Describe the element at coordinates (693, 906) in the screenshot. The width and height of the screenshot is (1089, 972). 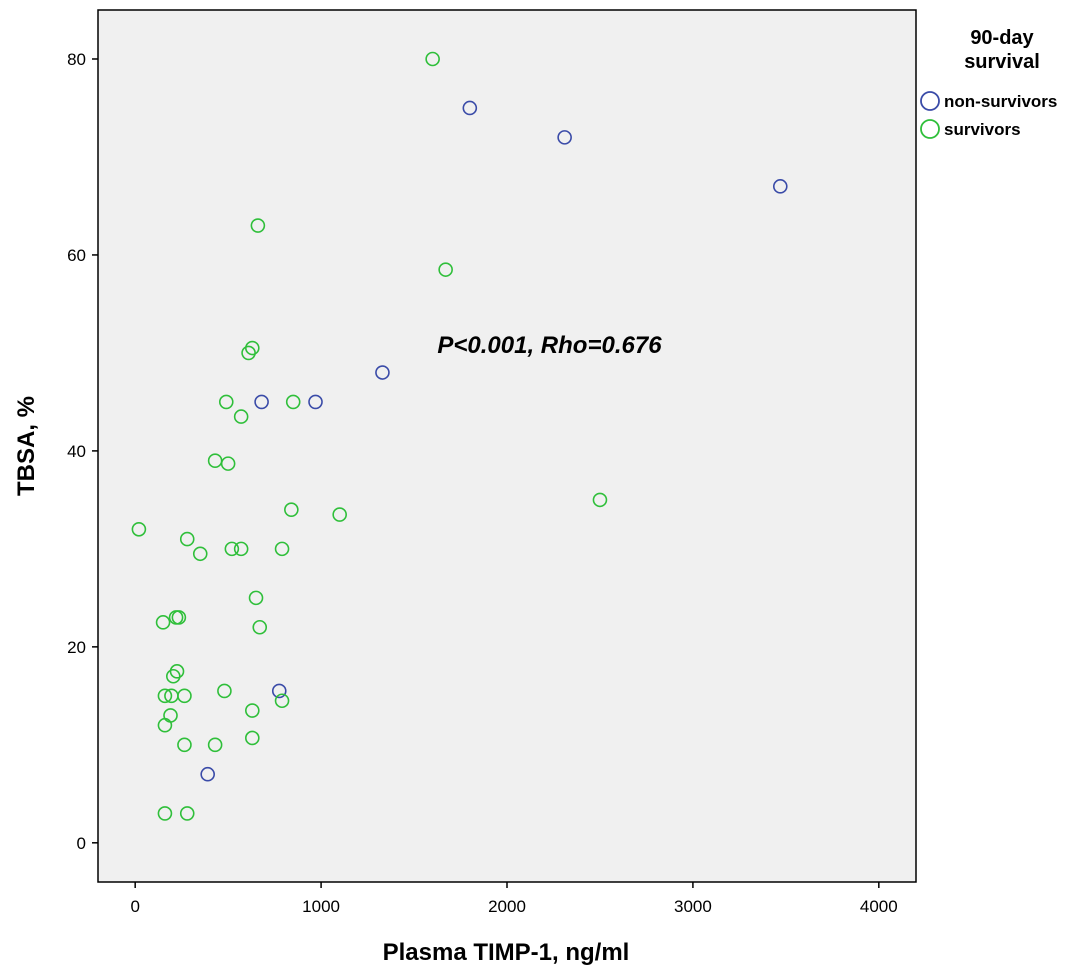
I see `x-tick-label: 3000` at that location.